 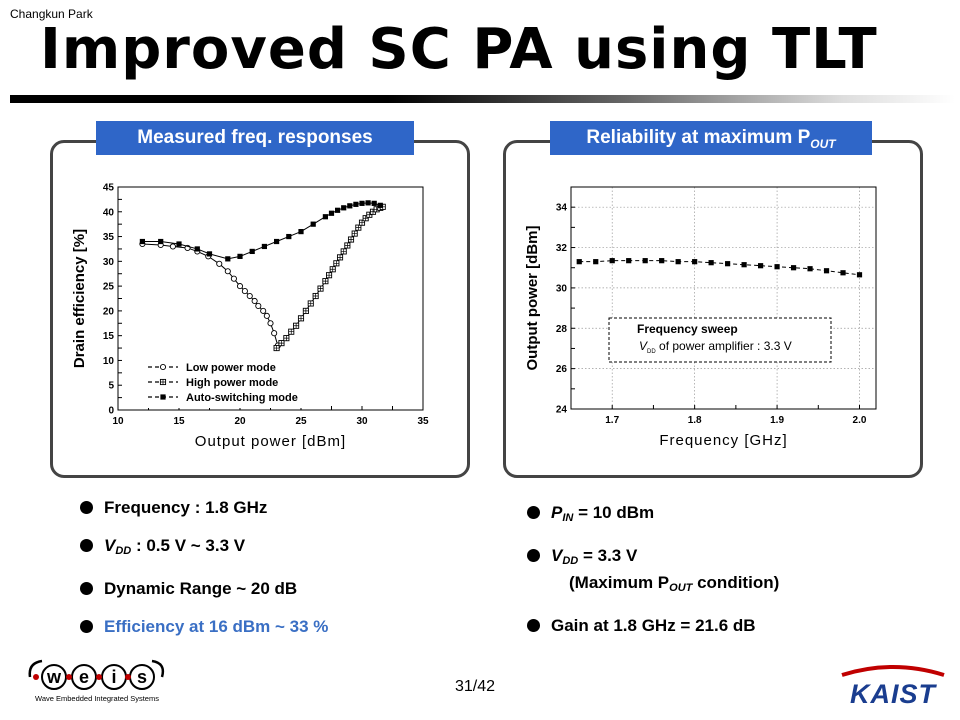 I want to click on y-tick-label: 40, so click(x=109, y=212).